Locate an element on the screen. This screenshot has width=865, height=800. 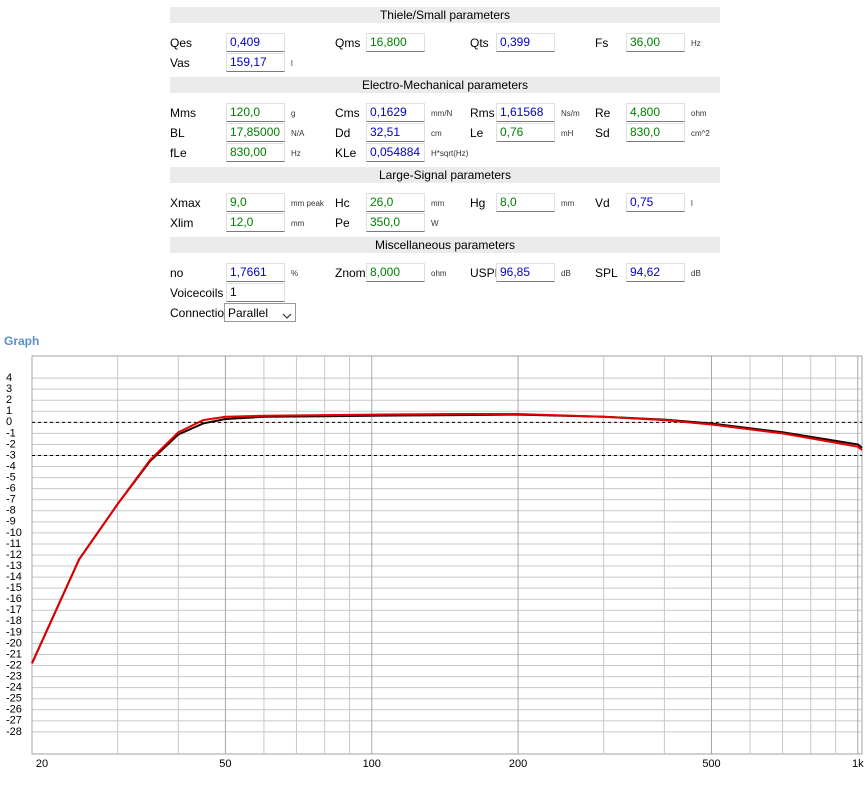
y-tick-label: -3 is located at coordinates (11, 455).